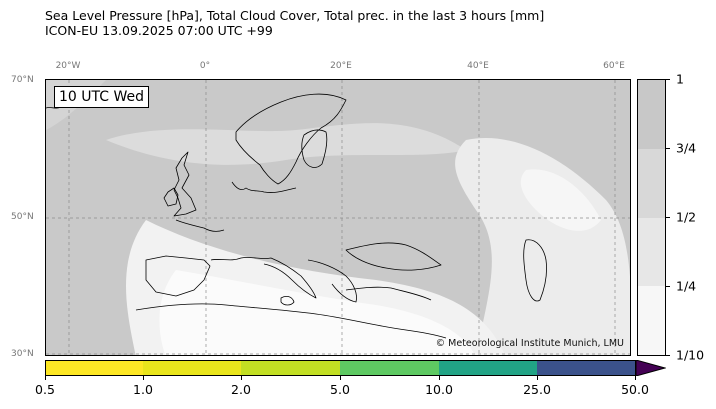  What do you see at coordinates (535, 270) in the screenshot?
I see `coastline-caspian` at bounding box center [535, 270].